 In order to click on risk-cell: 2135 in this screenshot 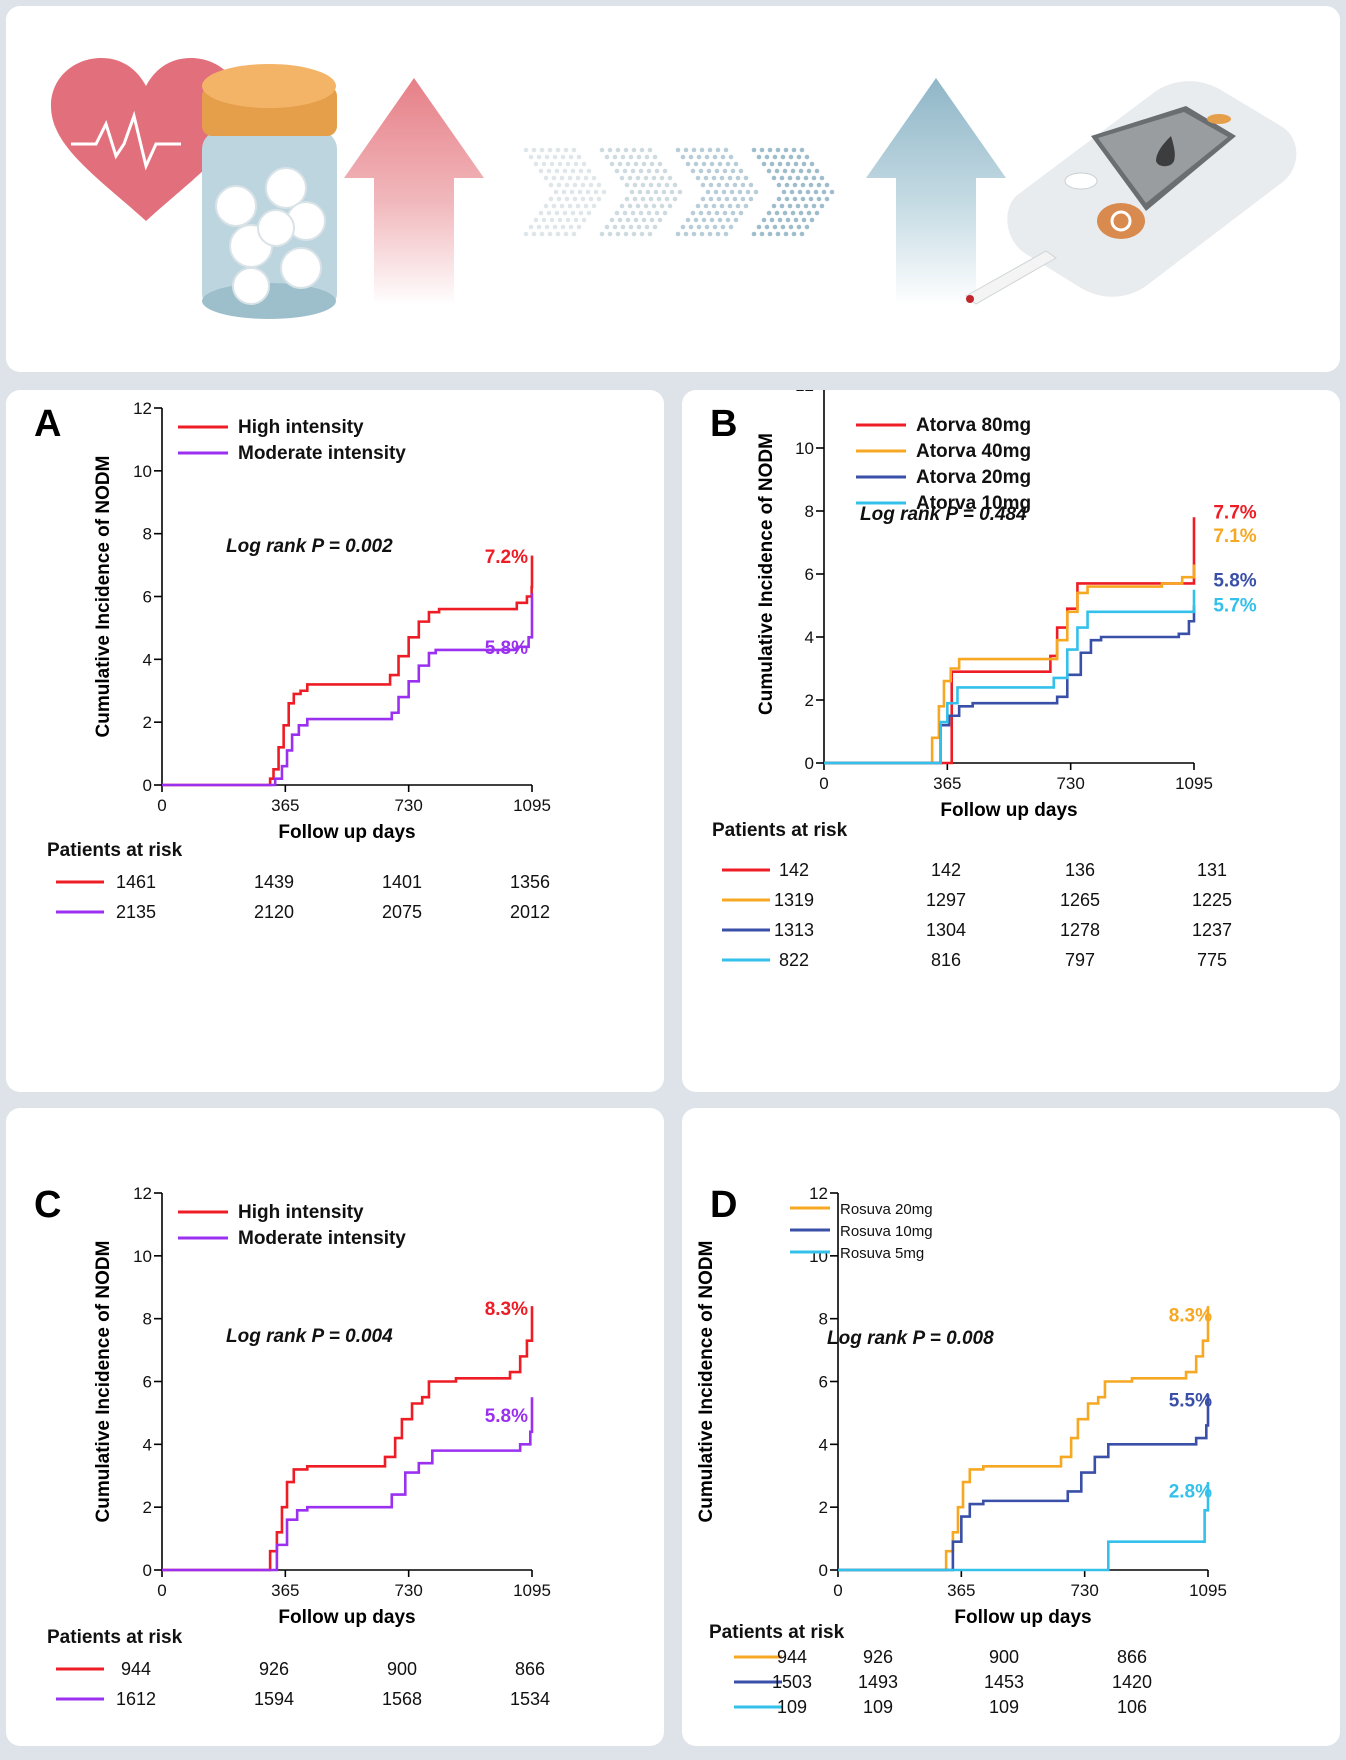, I will do `click(136, 912)`.